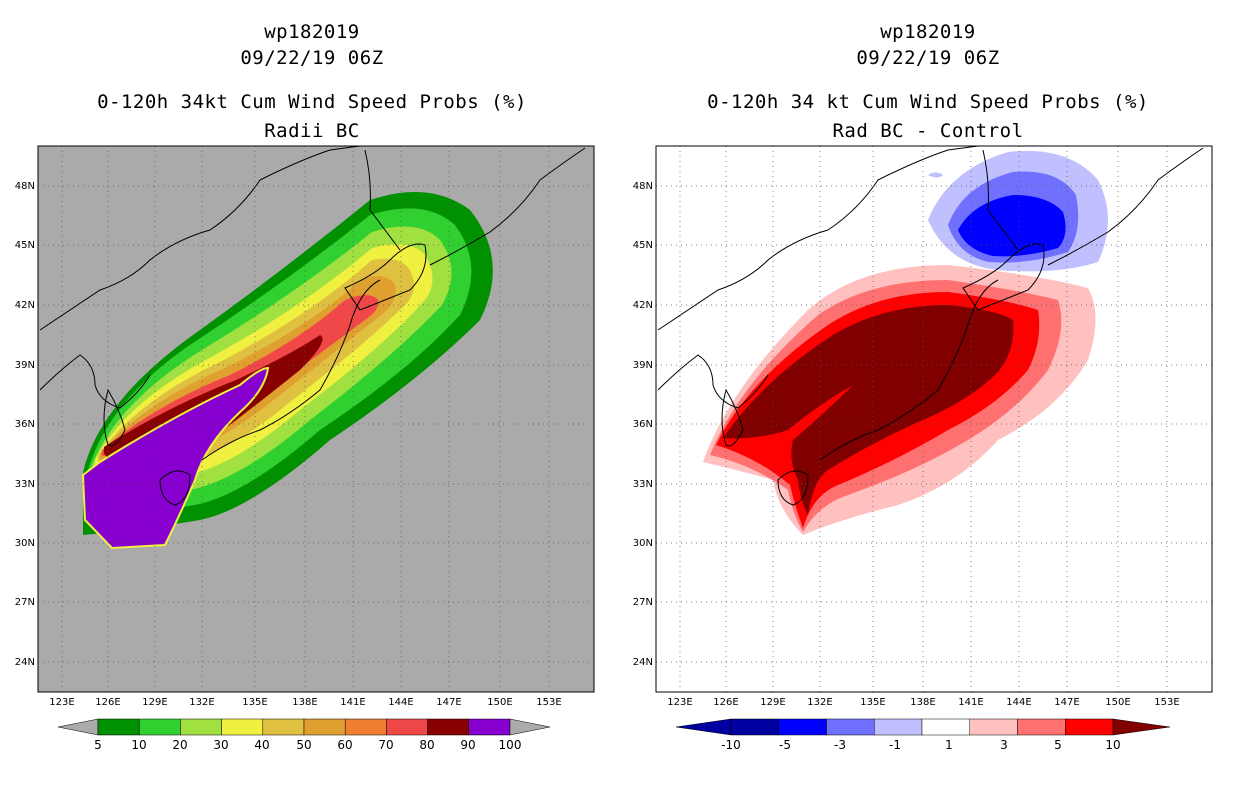  What do you see at coordinates (1018, 211) in the screenshot?
I see `right-negative-contours` at bounding box center [1018, 211].